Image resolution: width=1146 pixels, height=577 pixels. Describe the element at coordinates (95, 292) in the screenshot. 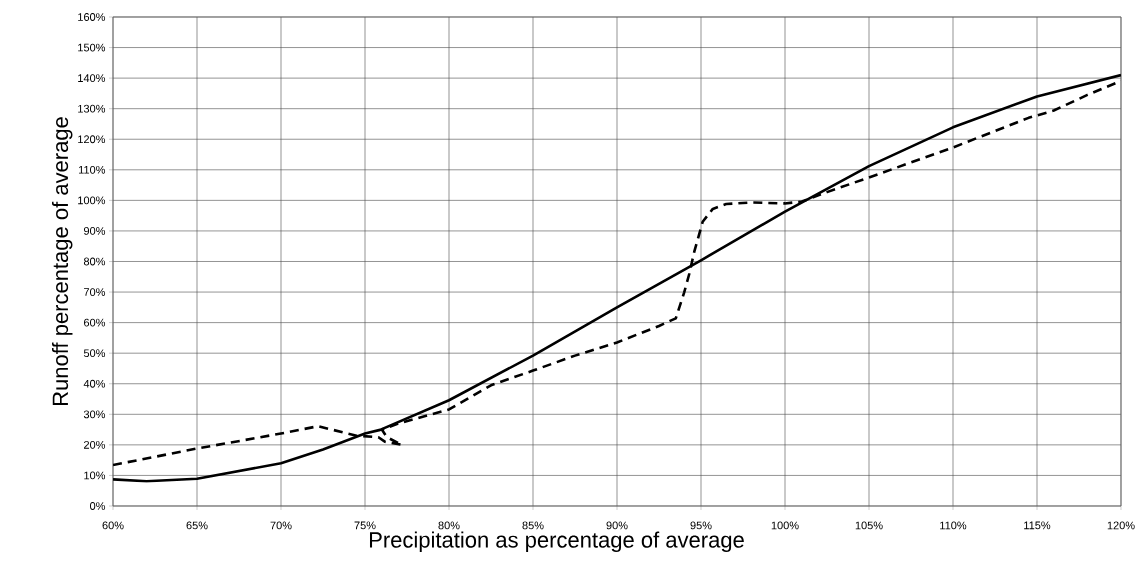

I see `y-tick-label: 70%` at that location.